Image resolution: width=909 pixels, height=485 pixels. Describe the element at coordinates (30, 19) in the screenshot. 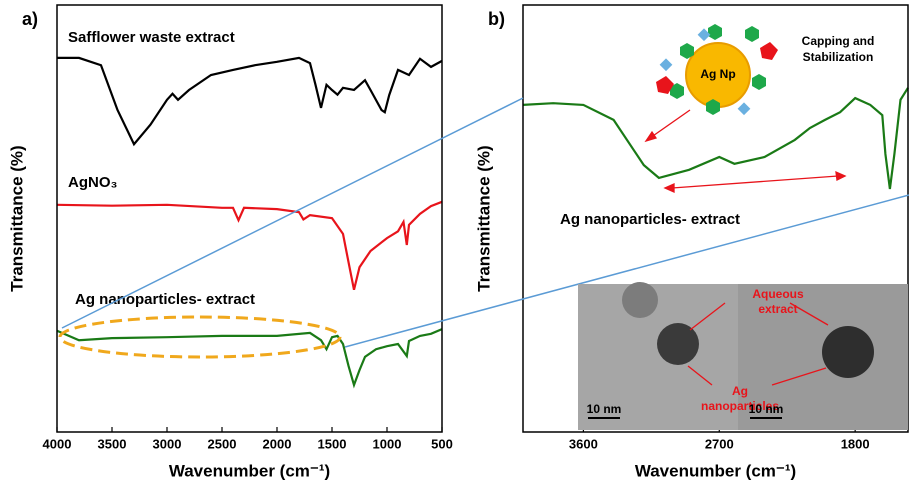

I see `panel-label: a)` at that location.